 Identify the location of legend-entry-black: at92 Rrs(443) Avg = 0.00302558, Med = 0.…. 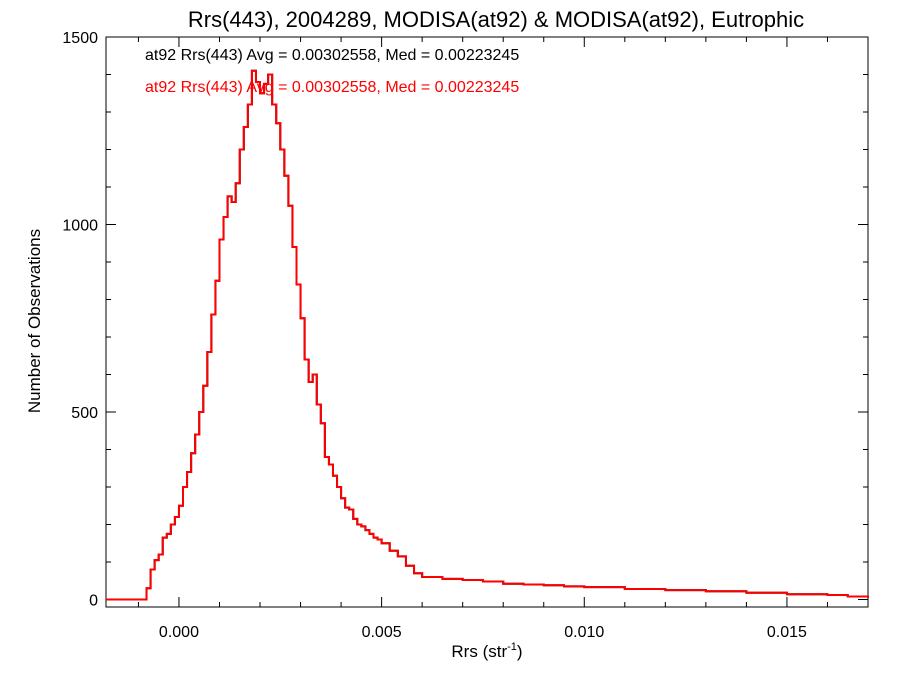
(332, 55).